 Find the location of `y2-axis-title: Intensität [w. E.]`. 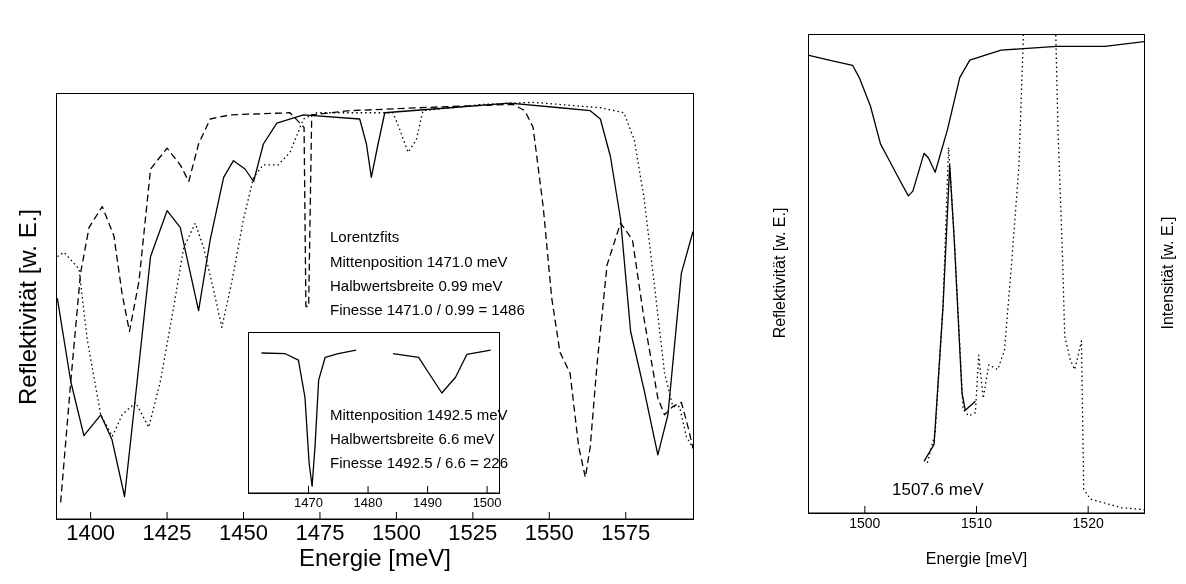

y2-axis-title: Intensität [w. E.] is located at coordinates (1168, 273).